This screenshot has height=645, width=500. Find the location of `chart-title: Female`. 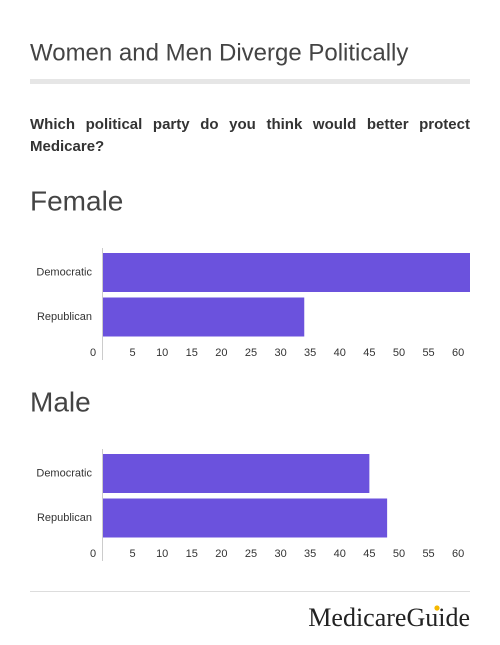

chart-title: Female is located at coordinates (76, 200).